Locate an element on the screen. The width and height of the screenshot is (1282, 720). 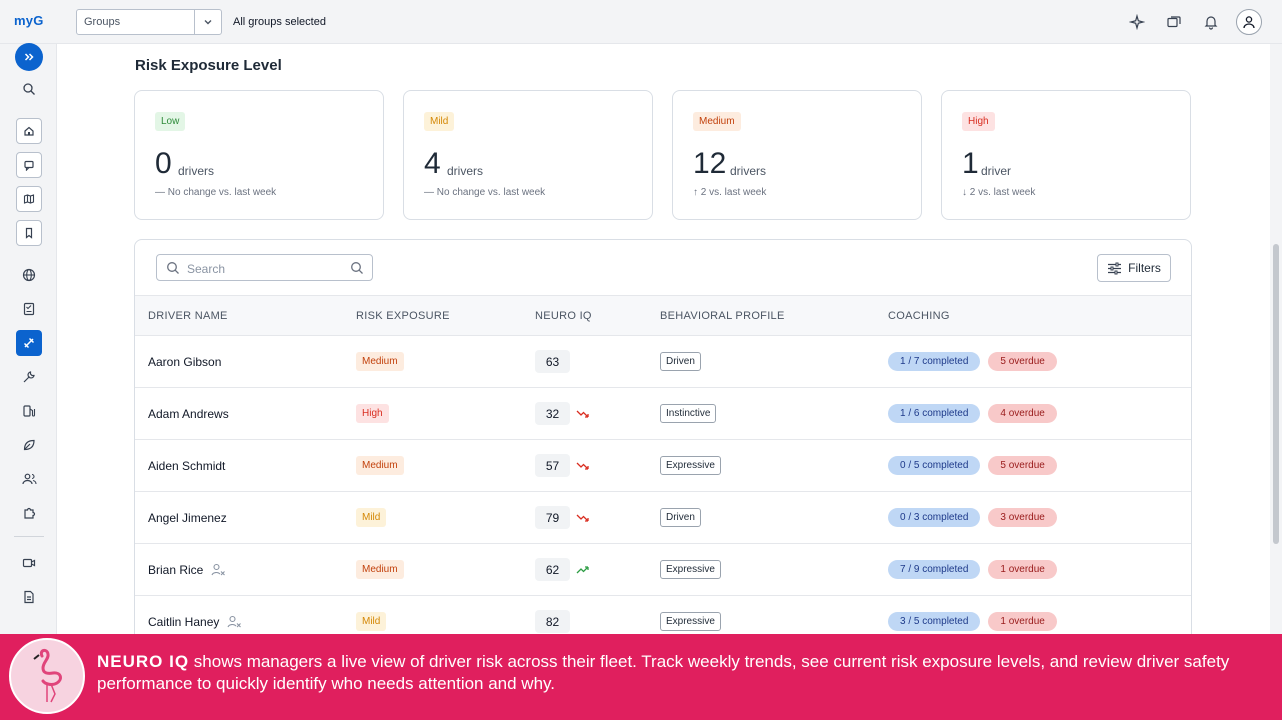
risk-card-low: Low 0 drivers — No change vs. last week is located at coordinates (259, 155).